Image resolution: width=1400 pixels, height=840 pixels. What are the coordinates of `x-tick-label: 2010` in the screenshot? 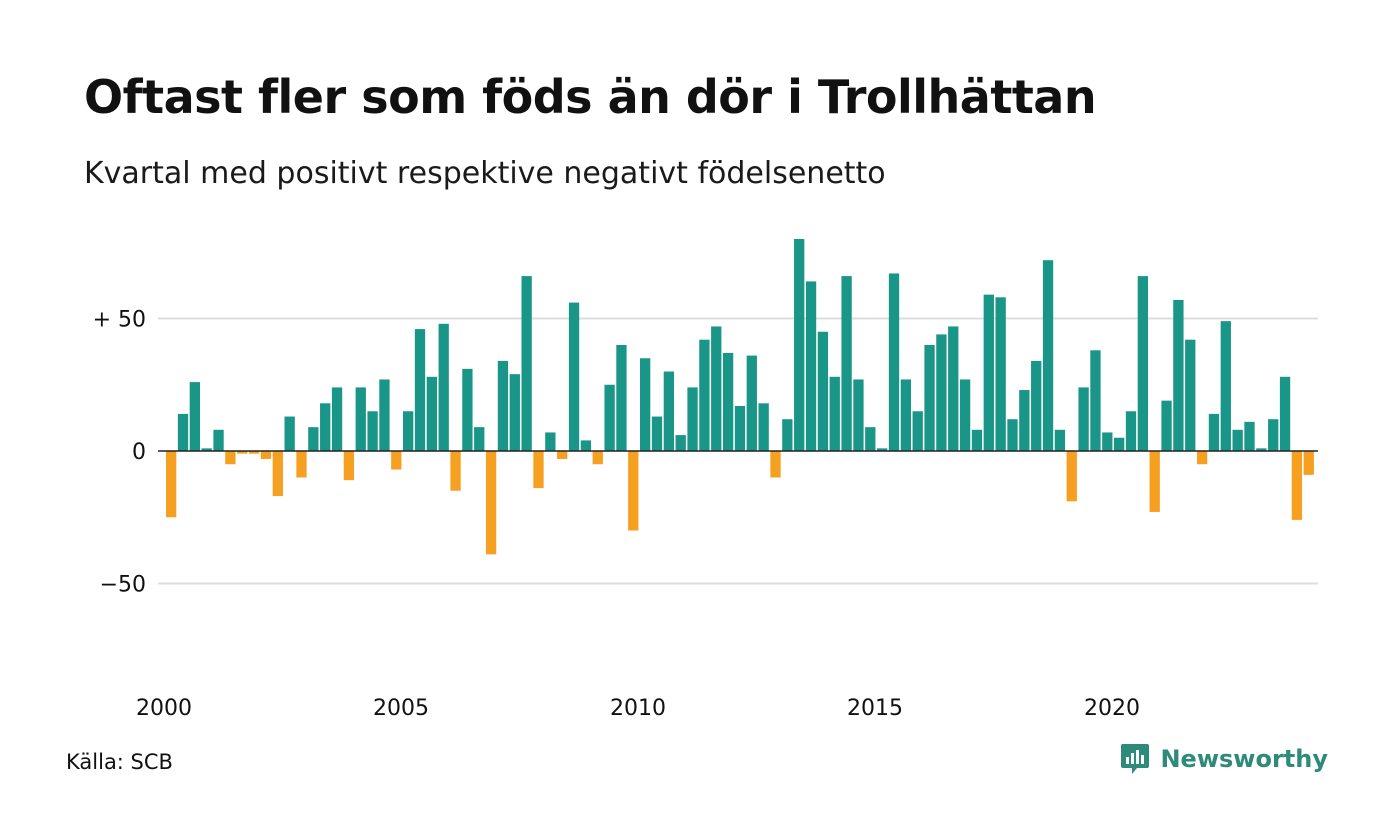 It's located at (638, 708).